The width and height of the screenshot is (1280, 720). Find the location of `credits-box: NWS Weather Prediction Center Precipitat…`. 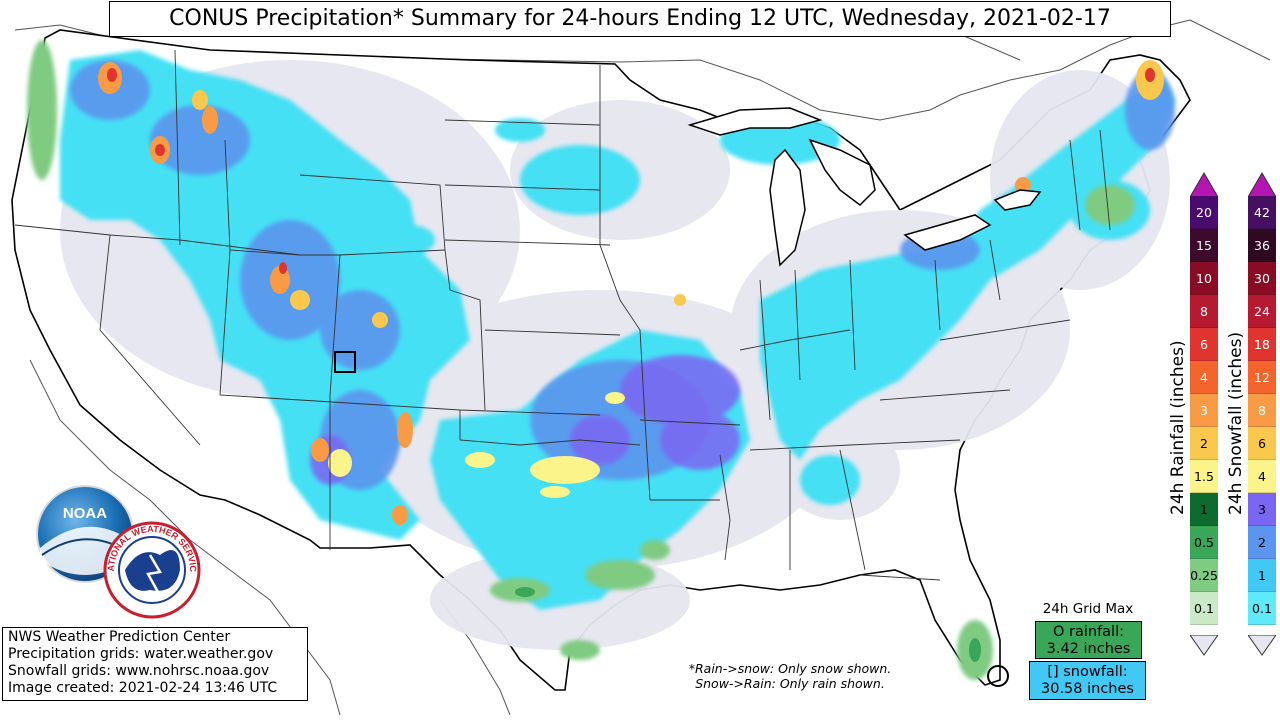

credits-box: NWS Weather Prediction Center Precipitat… is located at coordinates (155, 664).